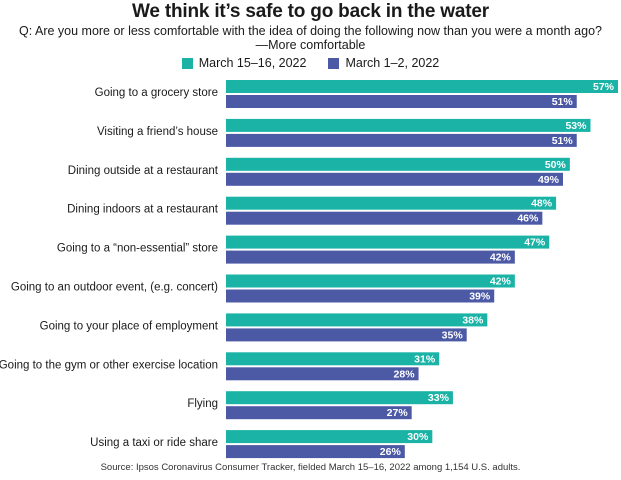 The width and height of the screenshot is (621, 480). What do you see at coordinates (315, 452) in the screenshot?
I see `bar-march-1-2-2022-using-a-taxi-or-ride-share` at bounding box center [315, 452].